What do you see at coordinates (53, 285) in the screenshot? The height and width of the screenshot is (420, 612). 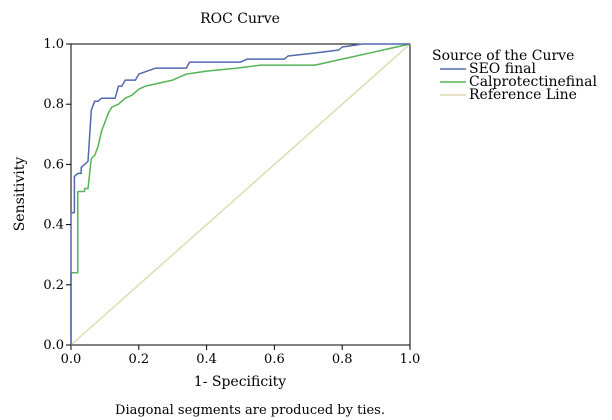 I see `y-tick-label: 0.2` at bounding box center [53, 285].